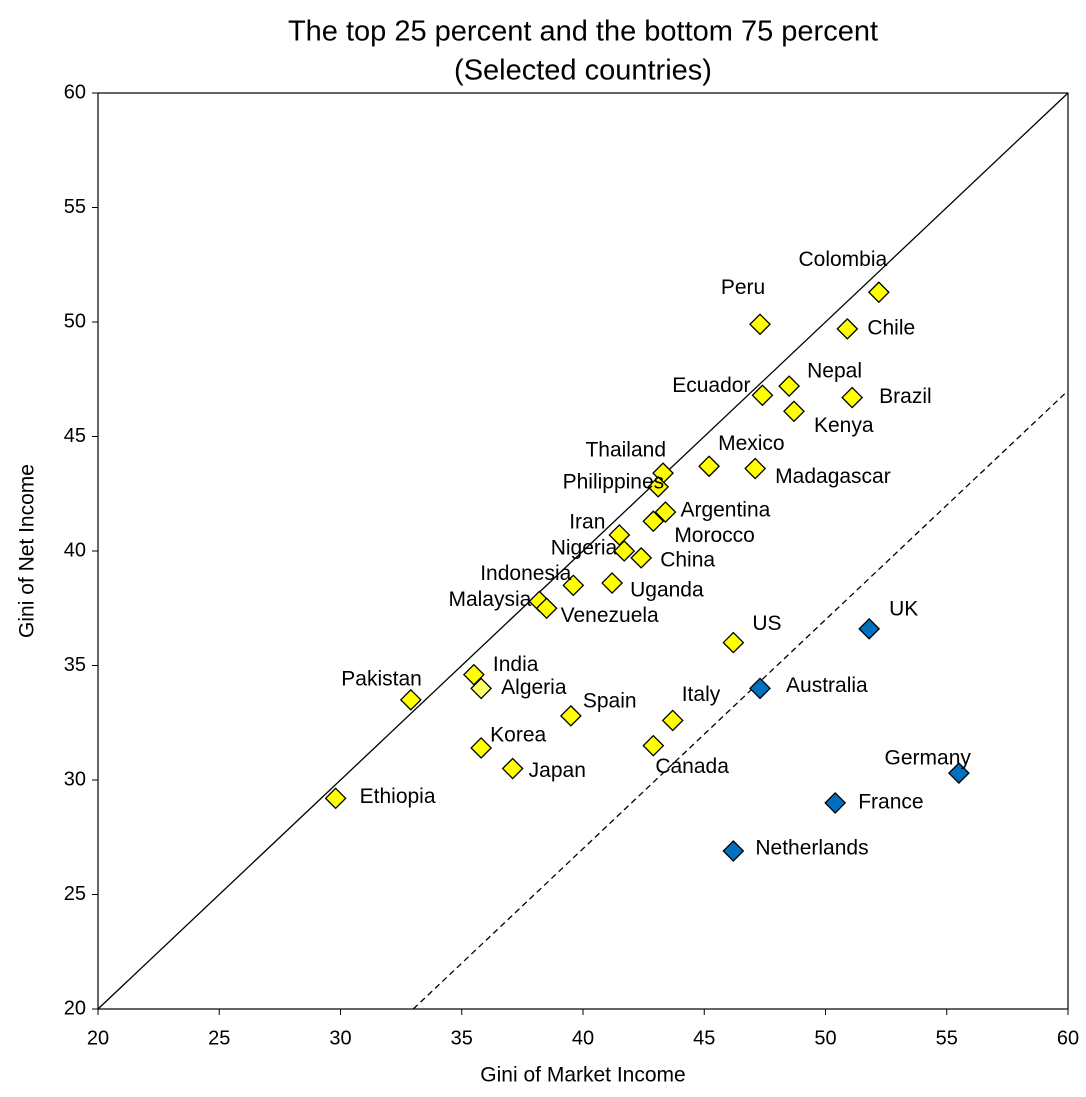 This screenshot has height=1097, width=1086. What do you see at coordinates (516, 664) in the screenshot?
I see `point-label: India` at bounding box center [516, 664].